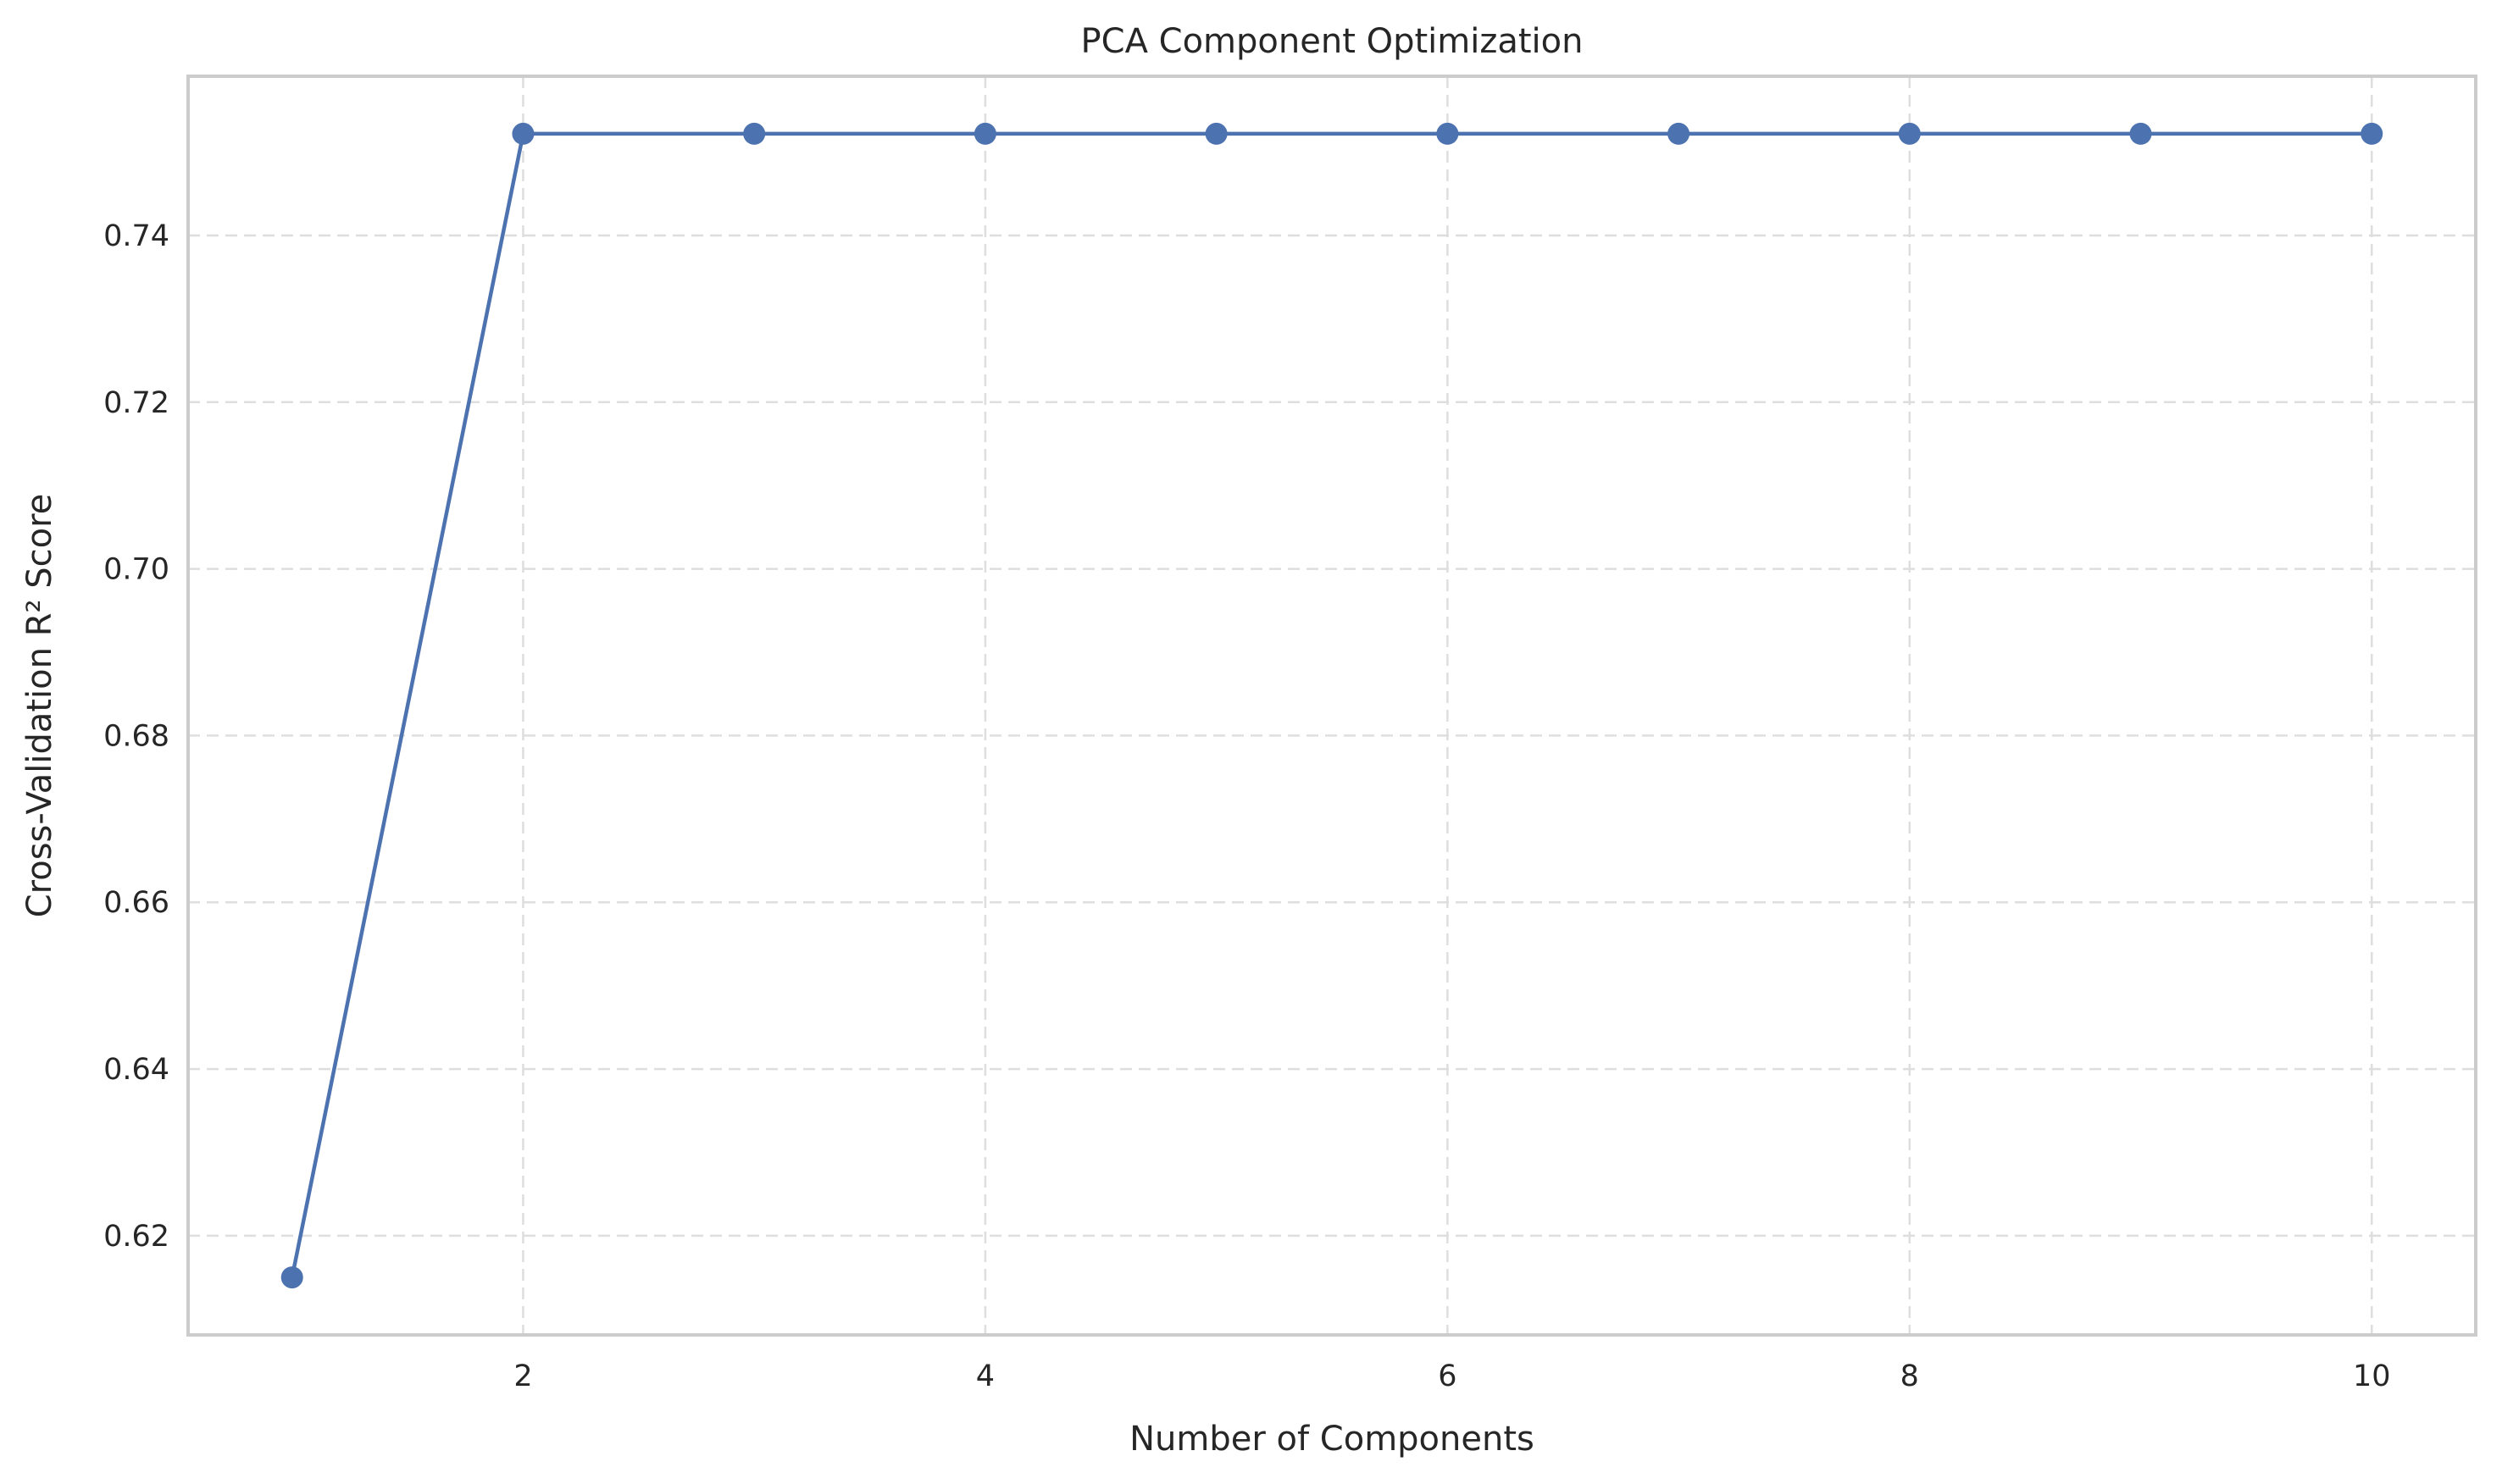 The height and width of the screenshot is (1484, 2502). Describe the element at coordinates (136, 236) in the screenshot. I see `y-tick-label: 0.74` at that location.